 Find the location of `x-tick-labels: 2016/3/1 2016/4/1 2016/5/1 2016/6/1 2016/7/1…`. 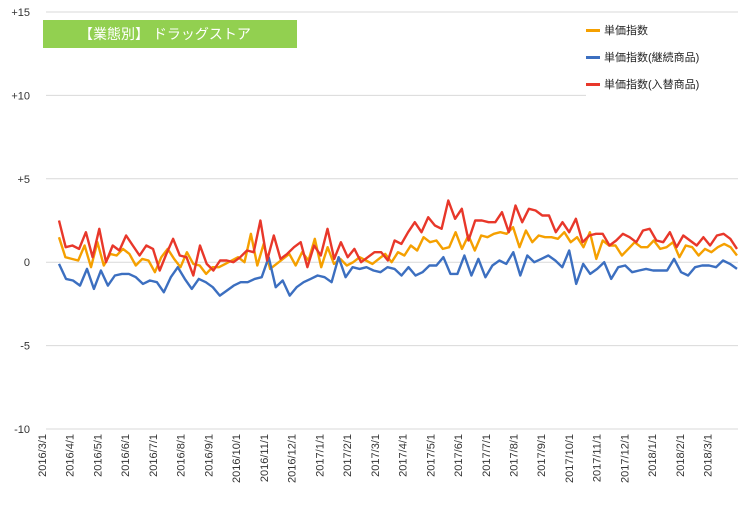

x-tick-labels: 2016/3/1 2016/4/1 2016/5/1 2016/6/1 2016/7/1… is located at coordinates (376, 458).